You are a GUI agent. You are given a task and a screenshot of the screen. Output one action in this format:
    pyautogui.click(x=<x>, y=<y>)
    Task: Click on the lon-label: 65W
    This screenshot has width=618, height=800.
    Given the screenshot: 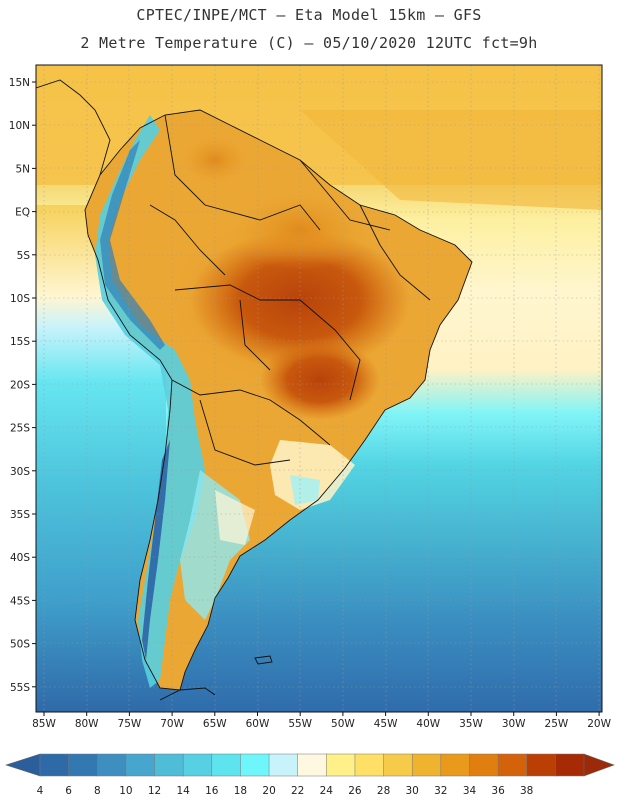 What is the action you would take?
    pyautogui.click(x=215, y=724)
    